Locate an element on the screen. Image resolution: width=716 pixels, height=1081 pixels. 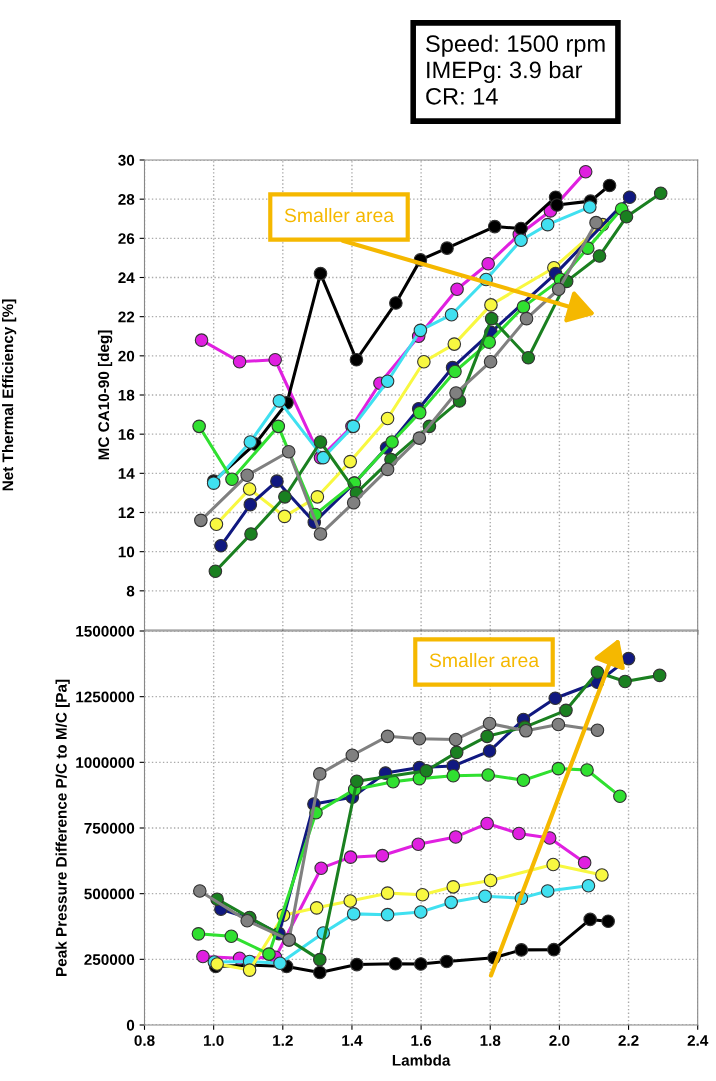
y-tick-label: 14 is located at coordinates (126, 473).